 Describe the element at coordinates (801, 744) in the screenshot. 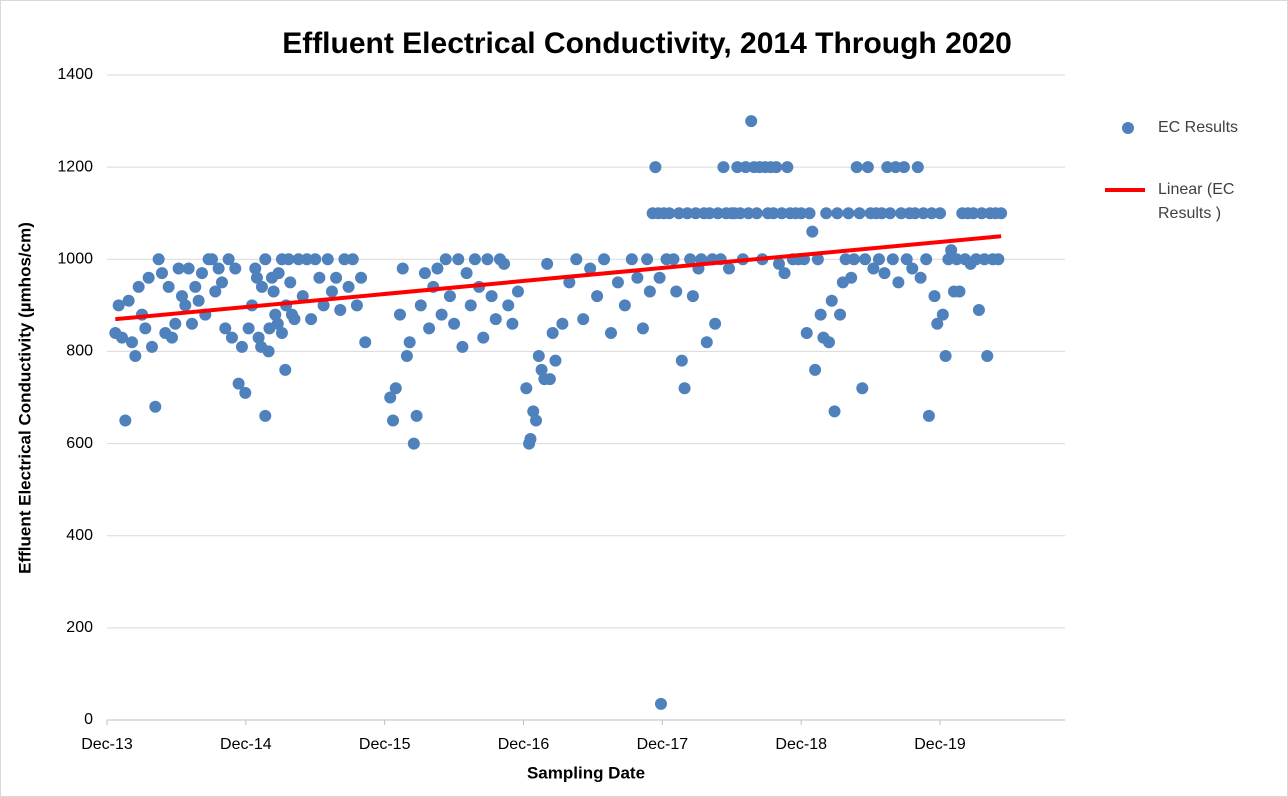

I see `x-tick-label: Dec-18` at that location.